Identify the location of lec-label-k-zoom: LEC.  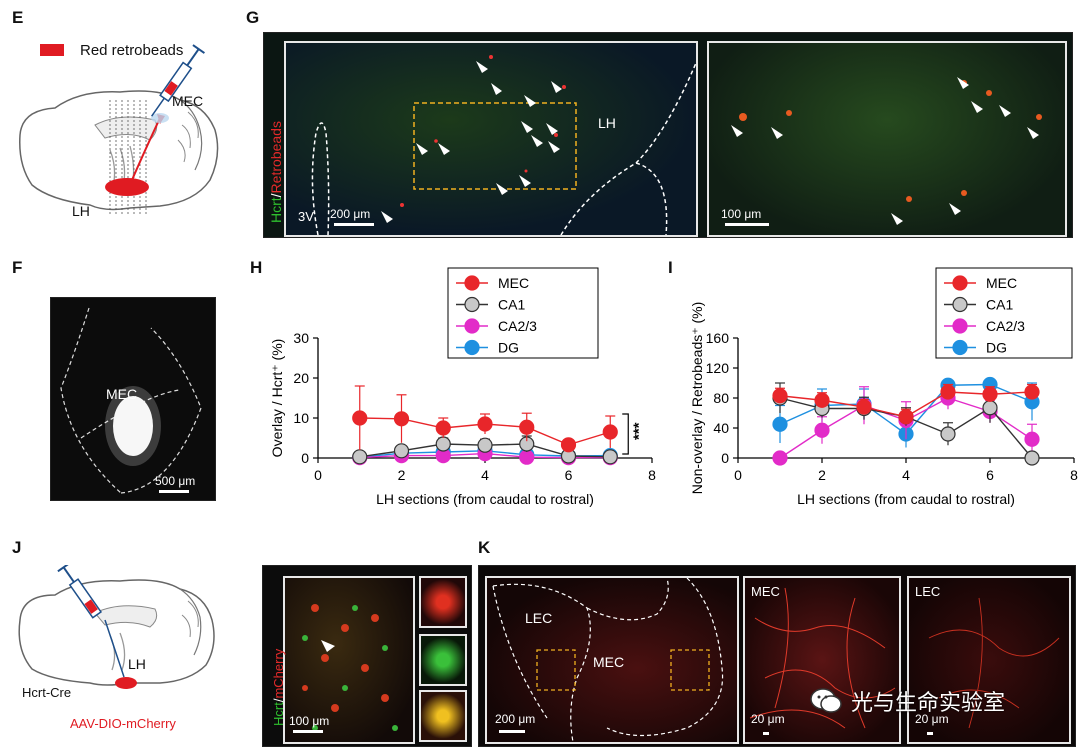
(928, 591).